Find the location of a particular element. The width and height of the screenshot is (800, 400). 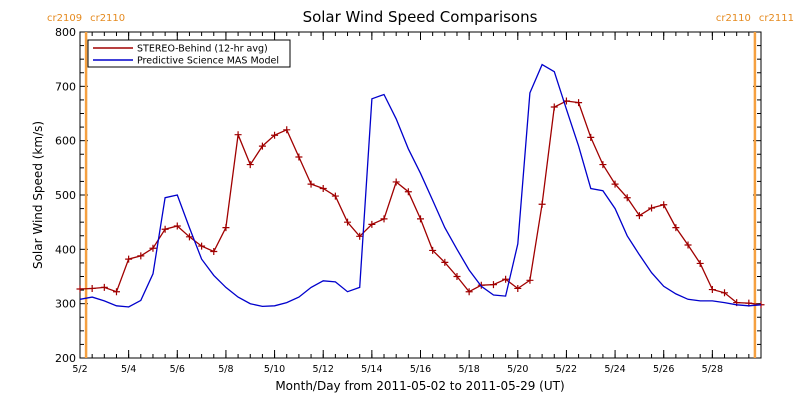

x-tick-label: 5/28 is located at coordinates (712, 369).